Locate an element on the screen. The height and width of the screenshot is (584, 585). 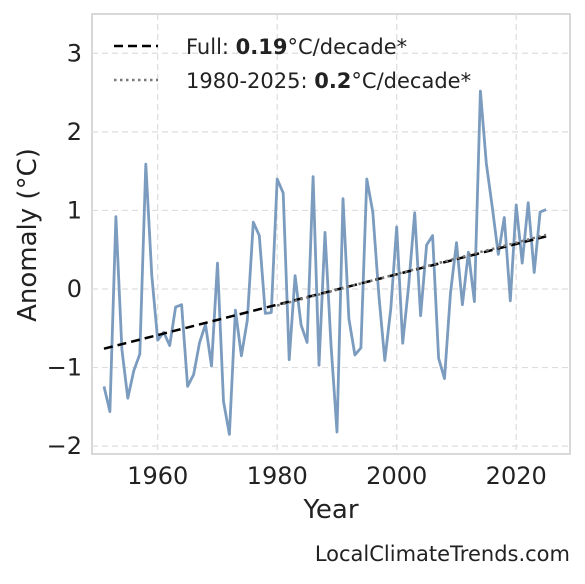
legend-full-unit: °C/decade* is located at coordinates (348, 47).